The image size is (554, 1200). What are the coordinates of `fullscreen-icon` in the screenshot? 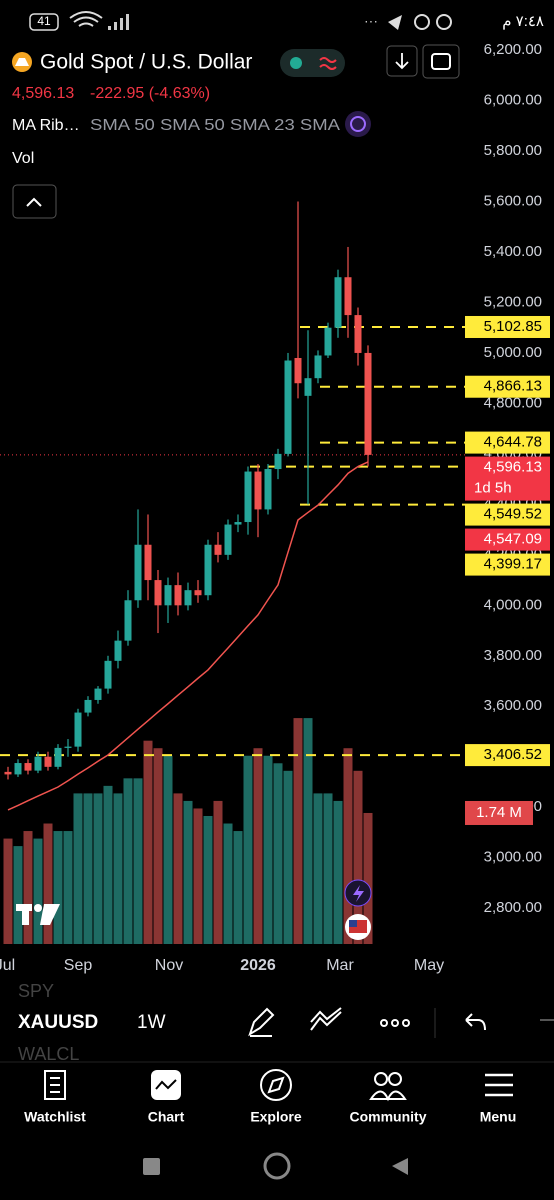 It's located at (441, 61).